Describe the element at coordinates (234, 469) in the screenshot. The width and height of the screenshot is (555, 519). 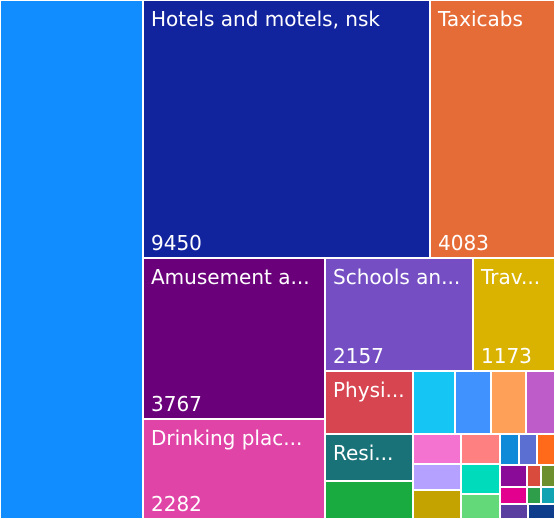
I see `treemap-tile: Drinking plac... 2282` at that location.